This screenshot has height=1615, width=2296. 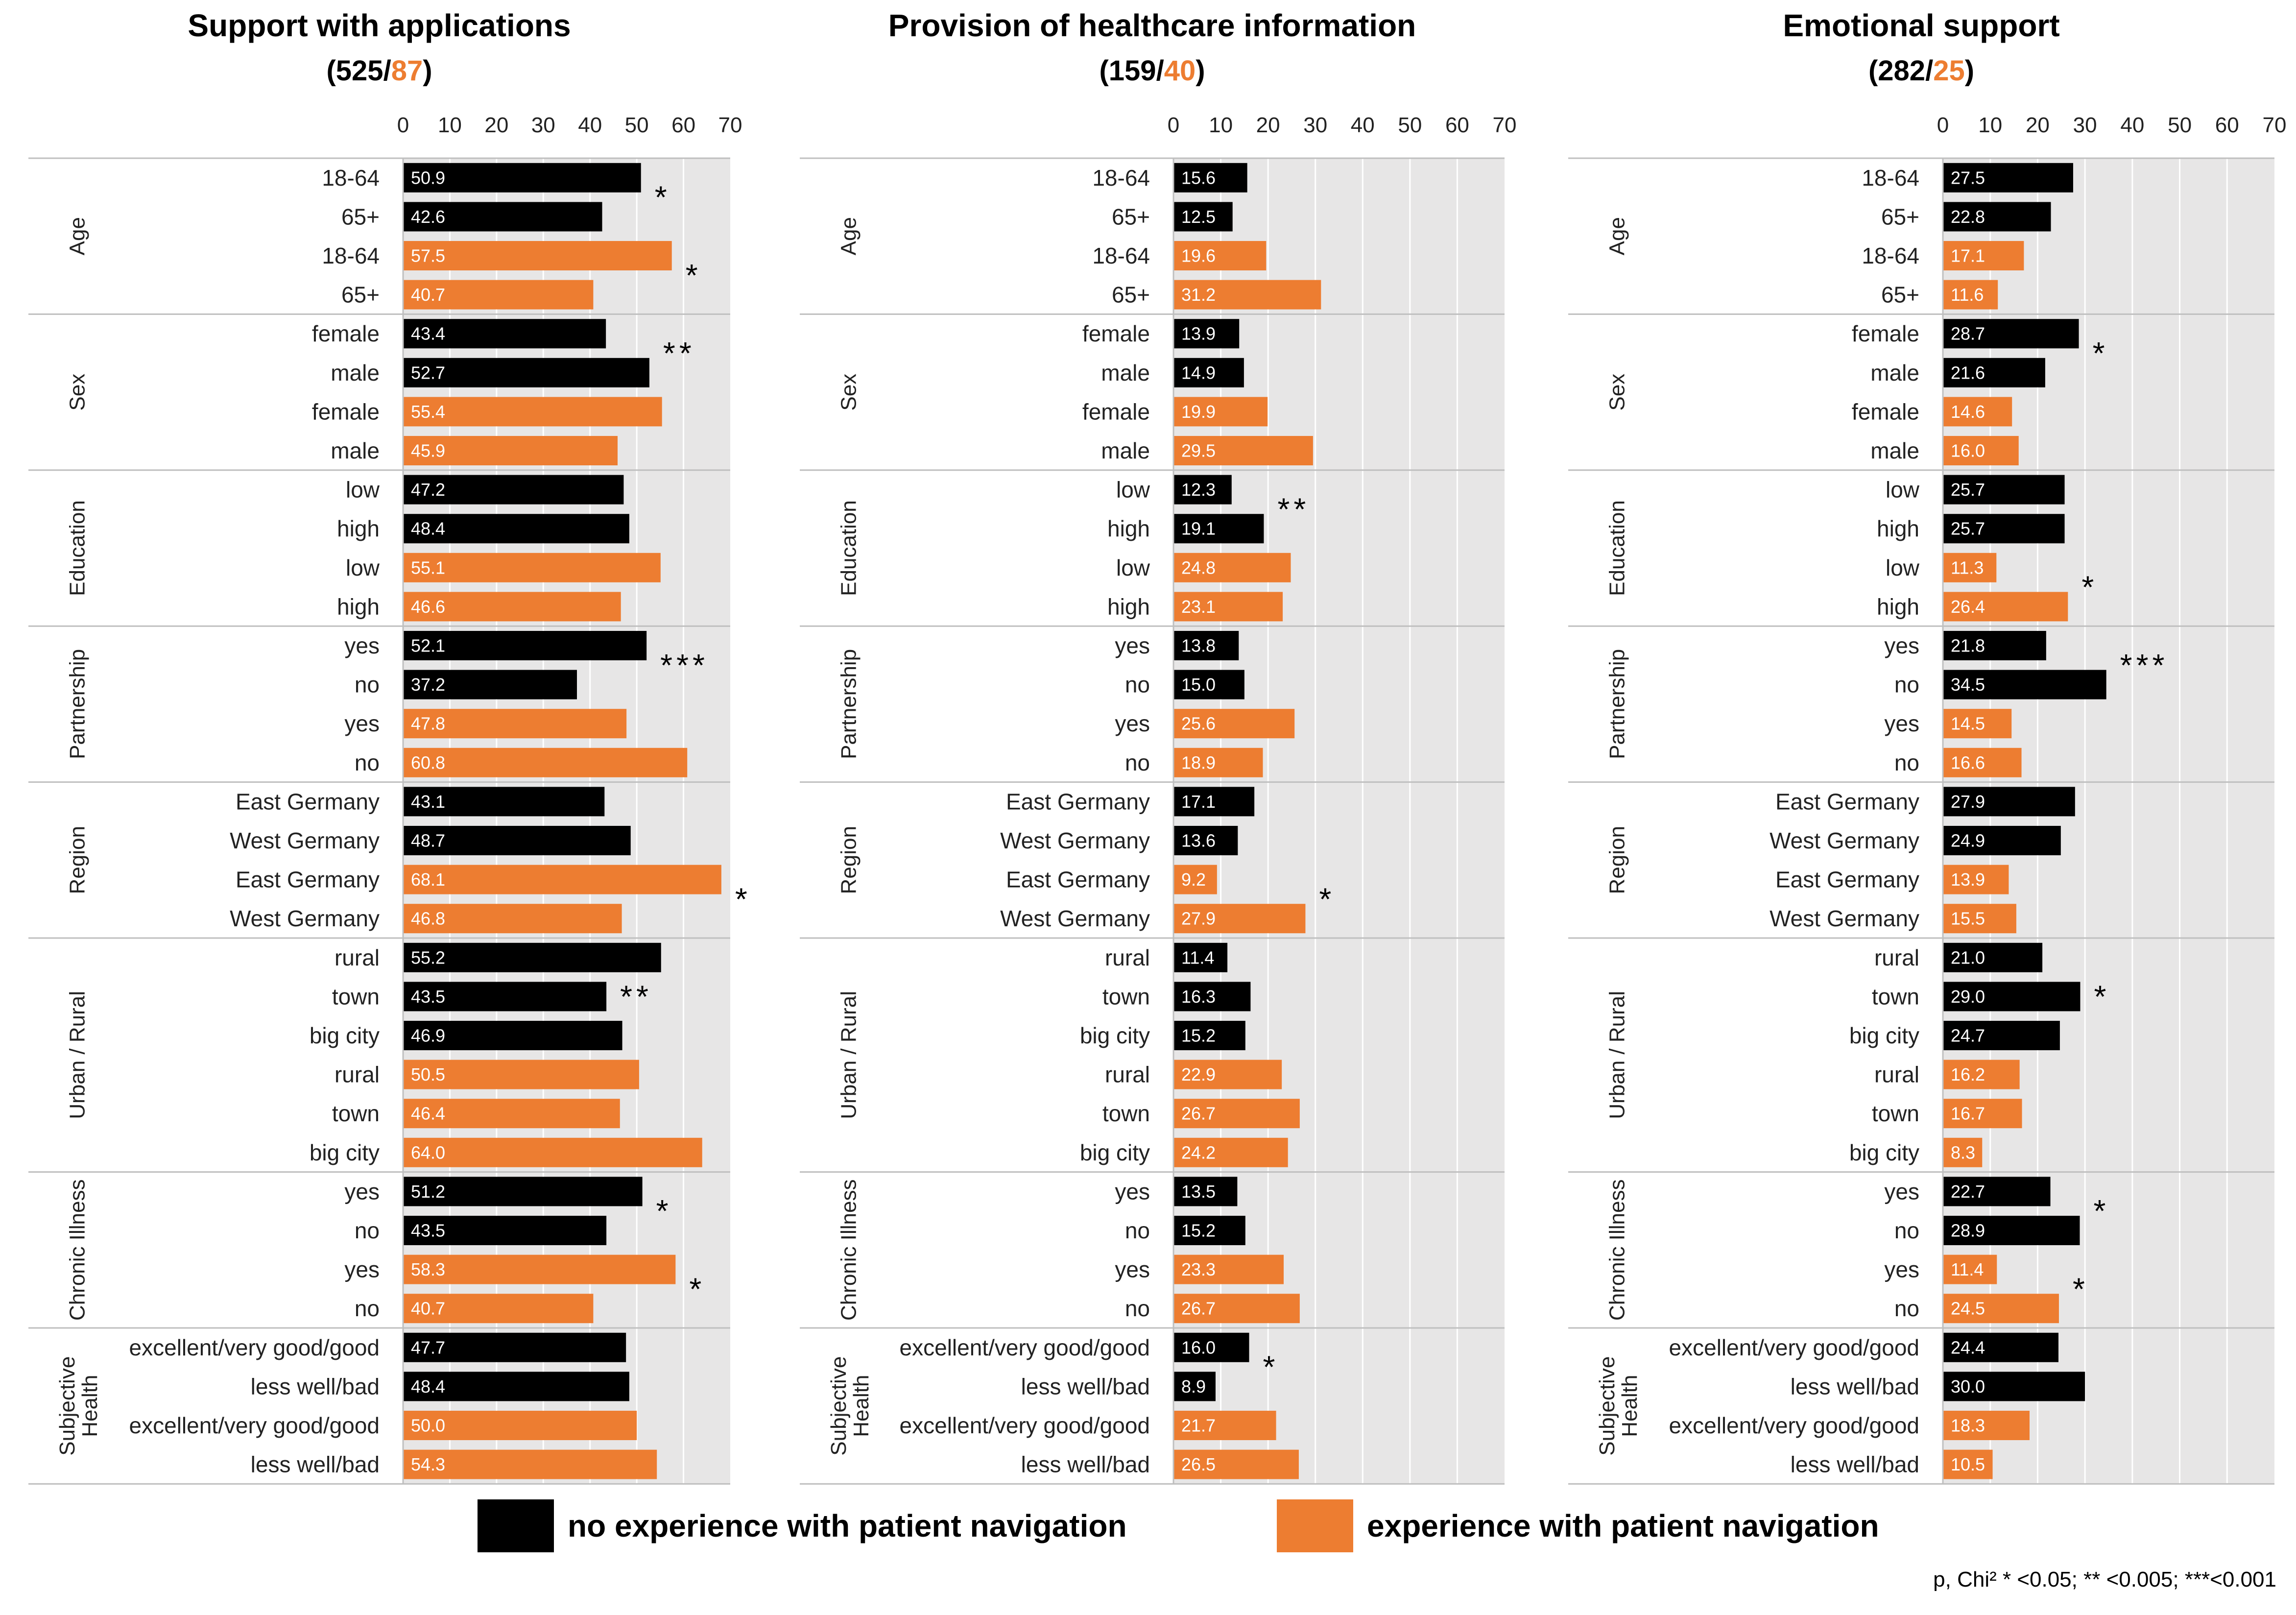 What do you see at coordinates (1968, 724) in the screenshot?
I see `data-label: 14.5` at bounding box center [1968, 724].